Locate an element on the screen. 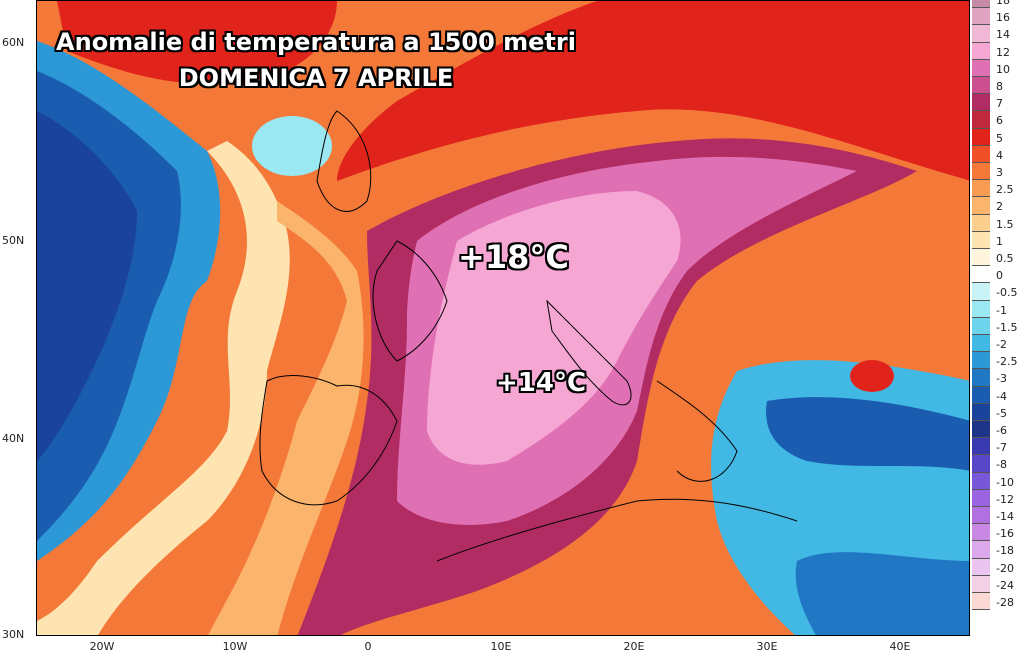 The width and height of the screenshot is (1024, 656). legend-label: 0 is located at coordinates (999, 276).